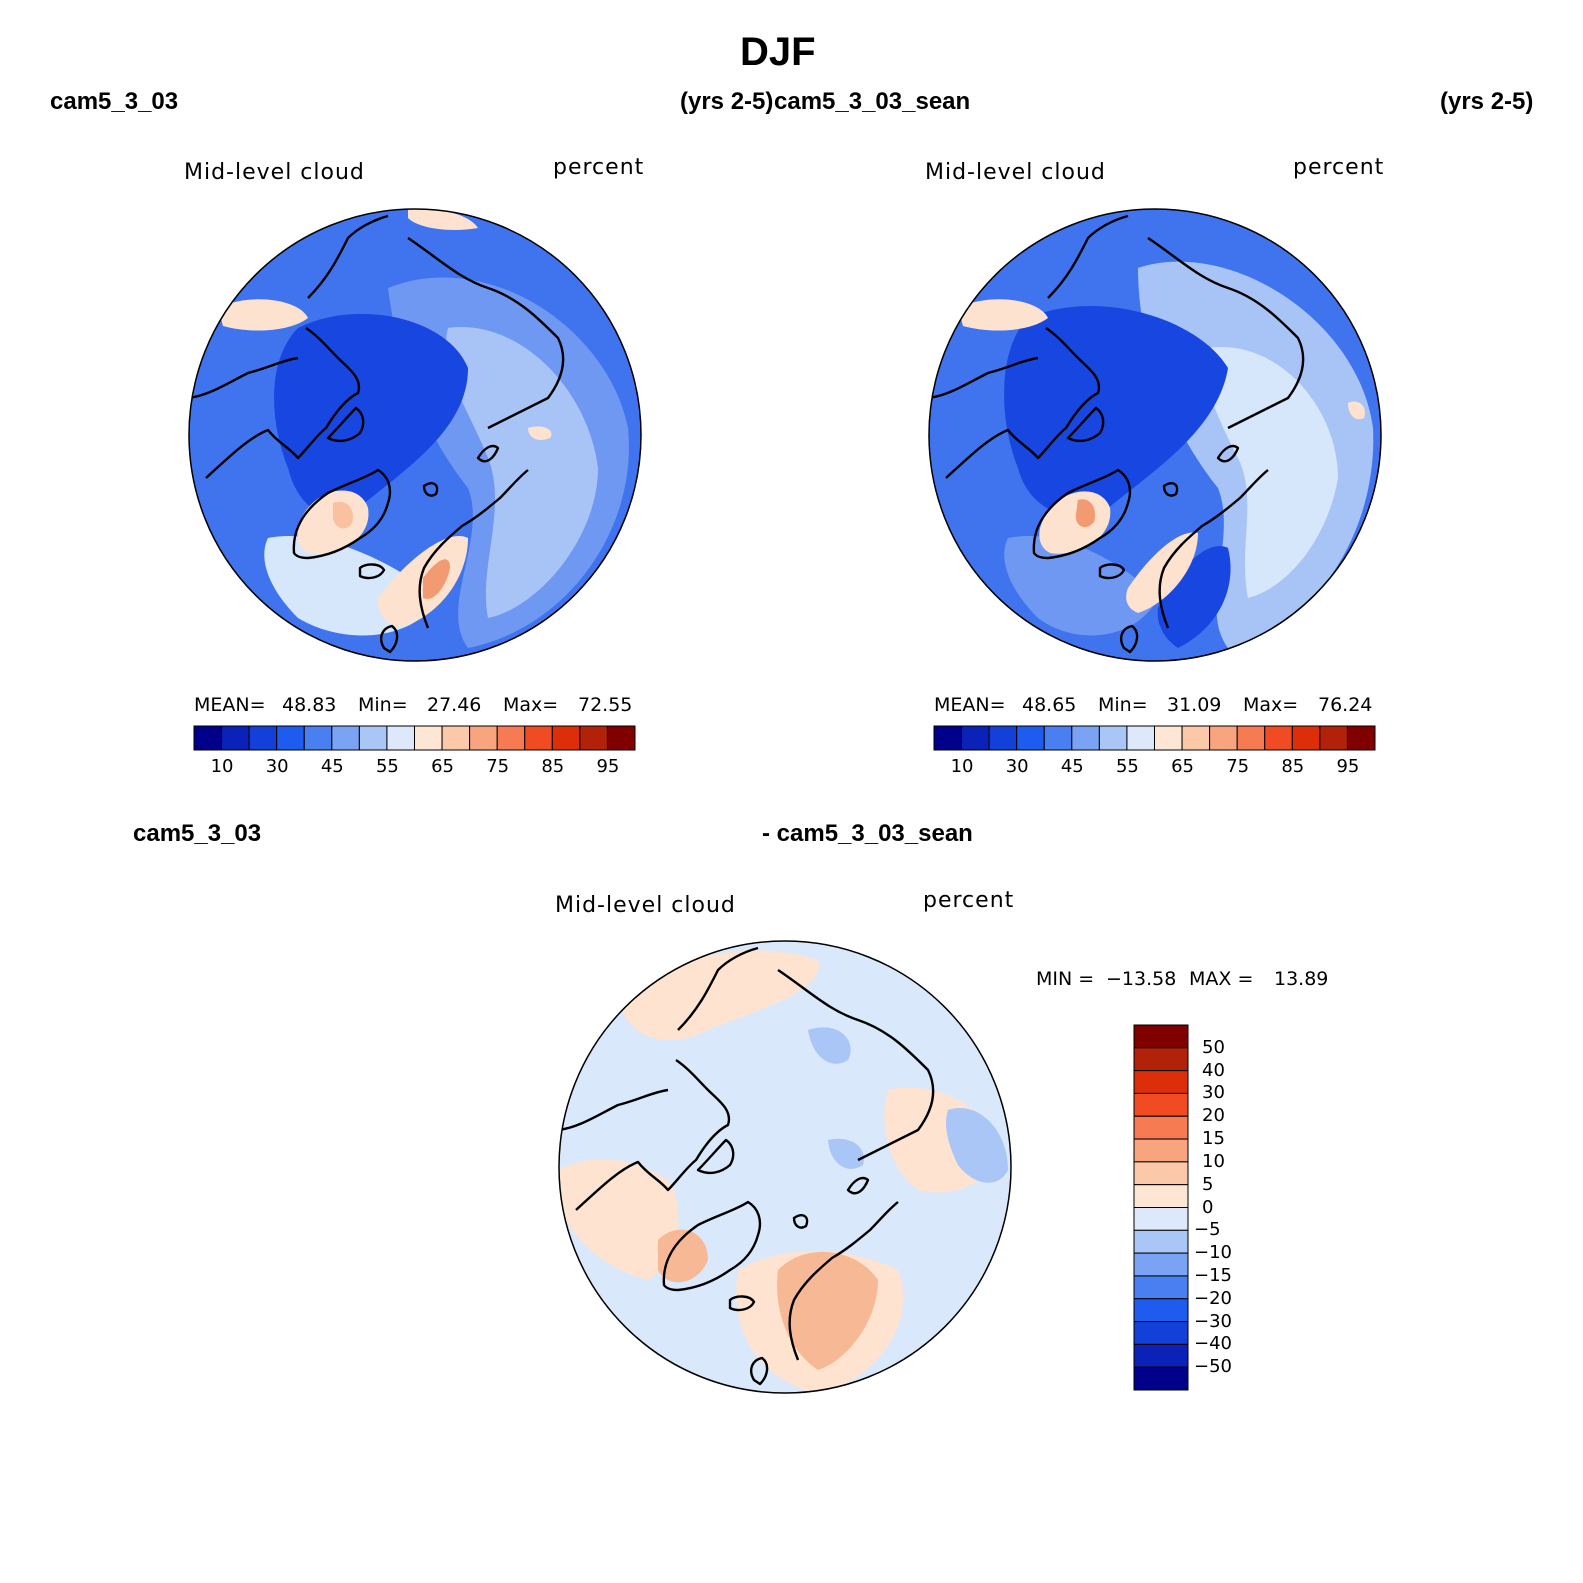 The image size is (1583, 1583). I want to click on colorbar-tick-label: 15, so click(1213, 1139).